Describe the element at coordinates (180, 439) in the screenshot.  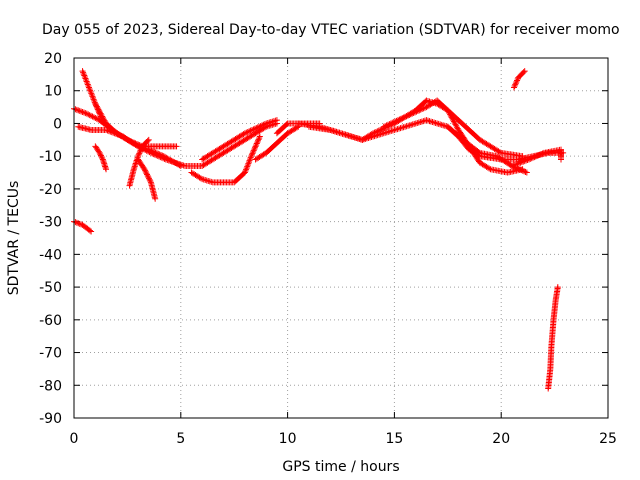
I see `x-tick-label: 5` at that location.